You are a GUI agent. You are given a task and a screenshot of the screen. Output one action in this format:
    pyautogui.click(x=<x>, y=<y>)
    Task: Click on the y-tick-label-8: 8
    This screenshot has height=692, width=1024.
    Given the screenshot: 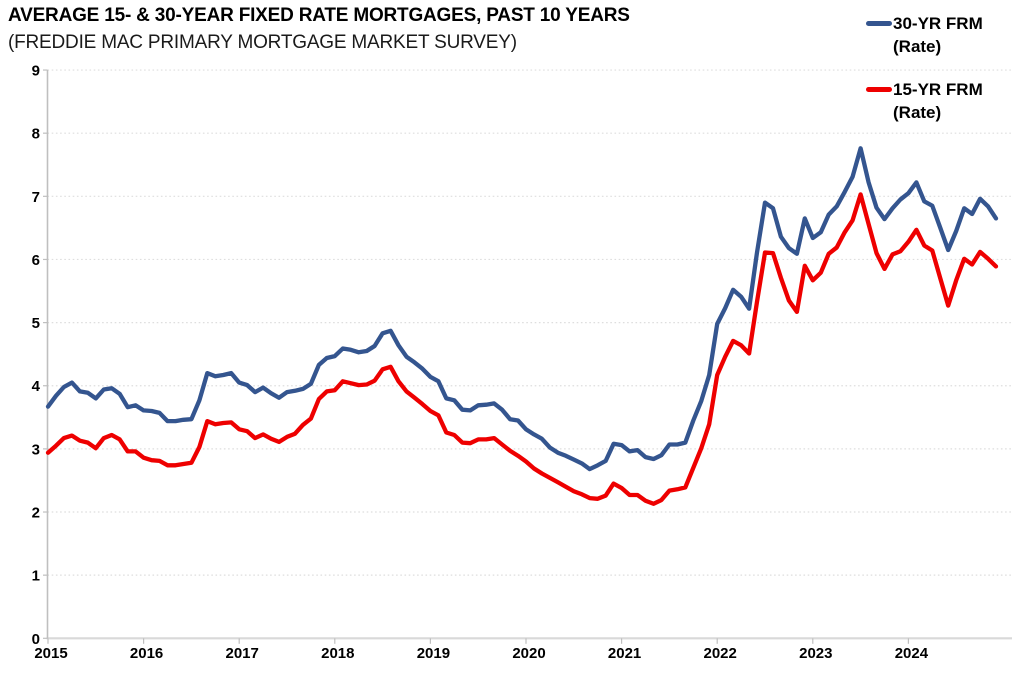 What is the action you would take?
    pyautogui.click(x=36, y=134)
    